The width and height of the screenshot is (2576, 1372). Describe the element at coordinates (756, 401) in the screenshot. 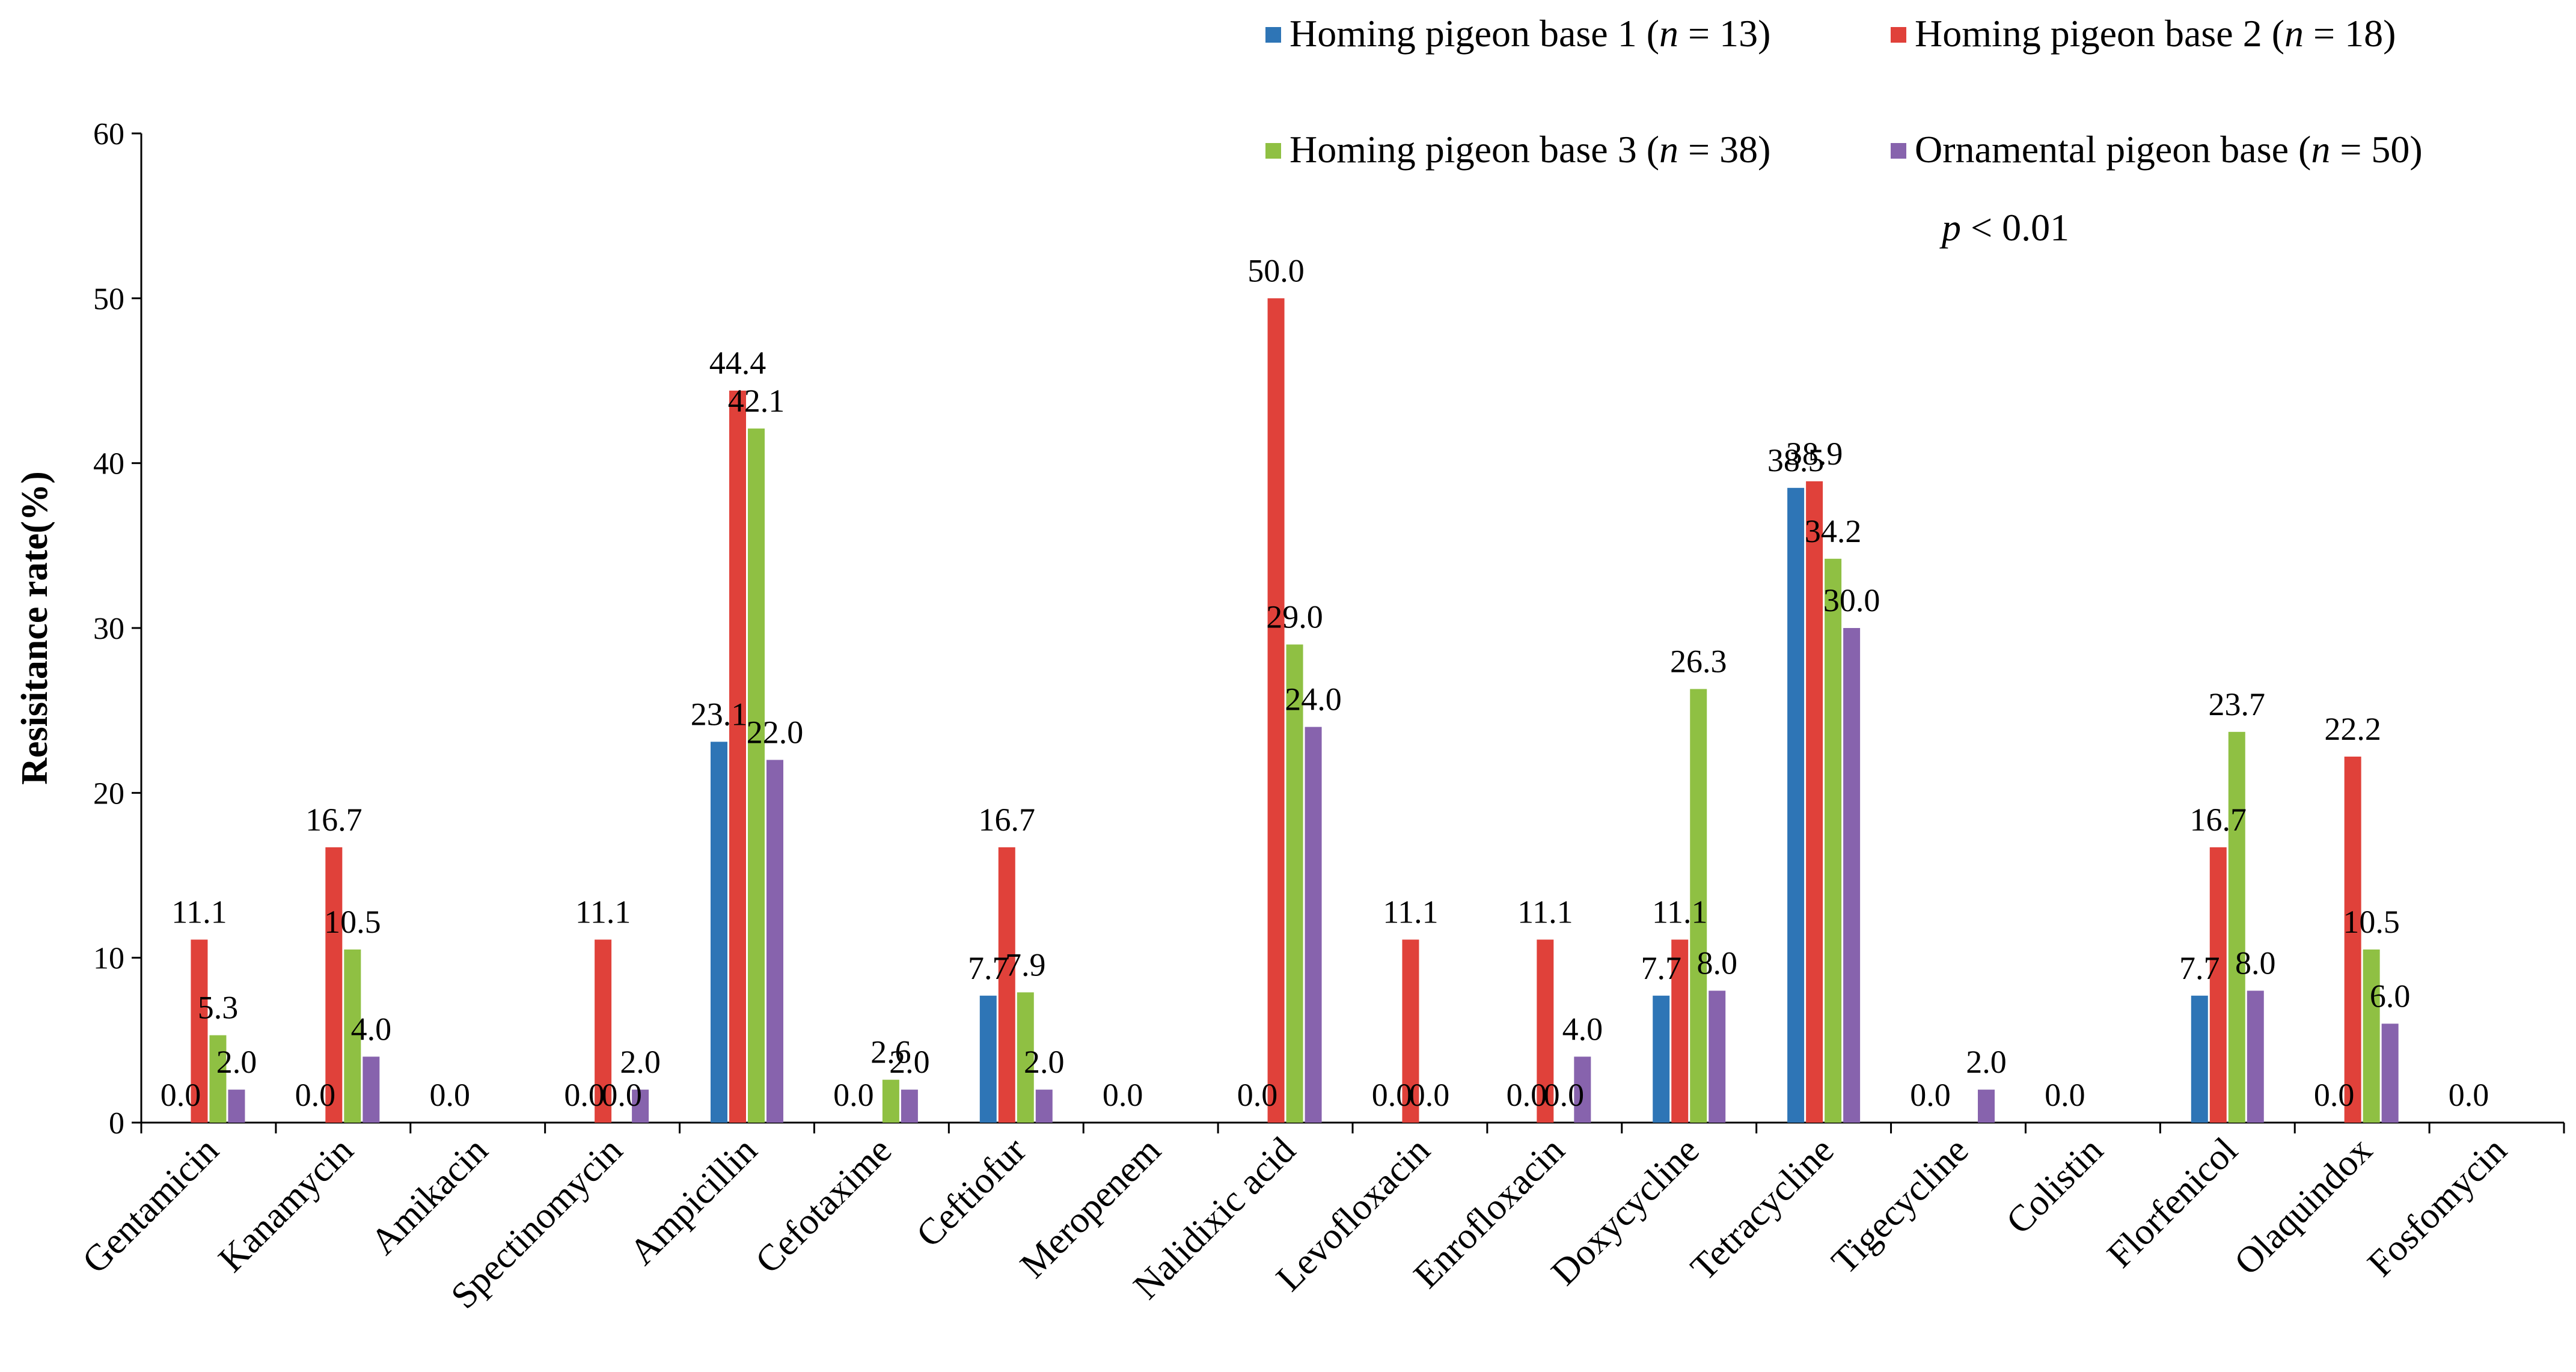

I see `data-label: 42.1` at that location.